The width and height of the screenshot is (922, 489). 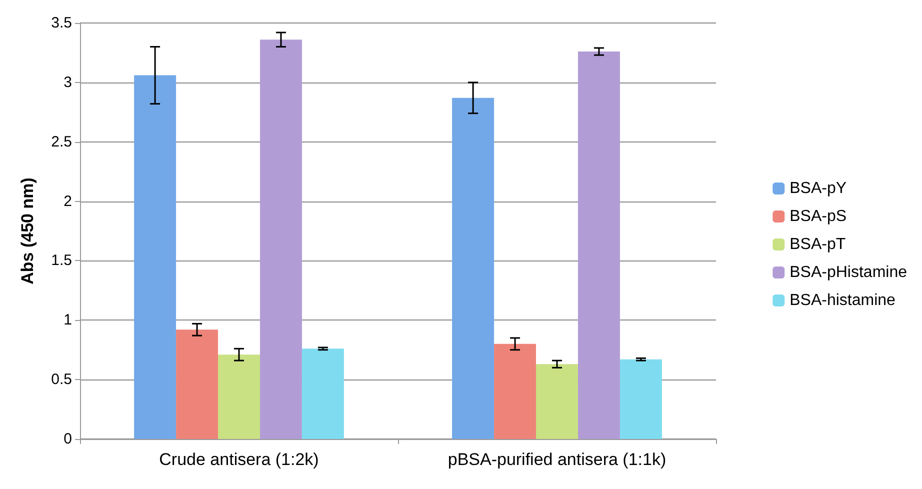 What do you see at coordinates (818, 188) in the screenshot?
I see `legend-label: BSA-pY` at bounding box center [818, 188].